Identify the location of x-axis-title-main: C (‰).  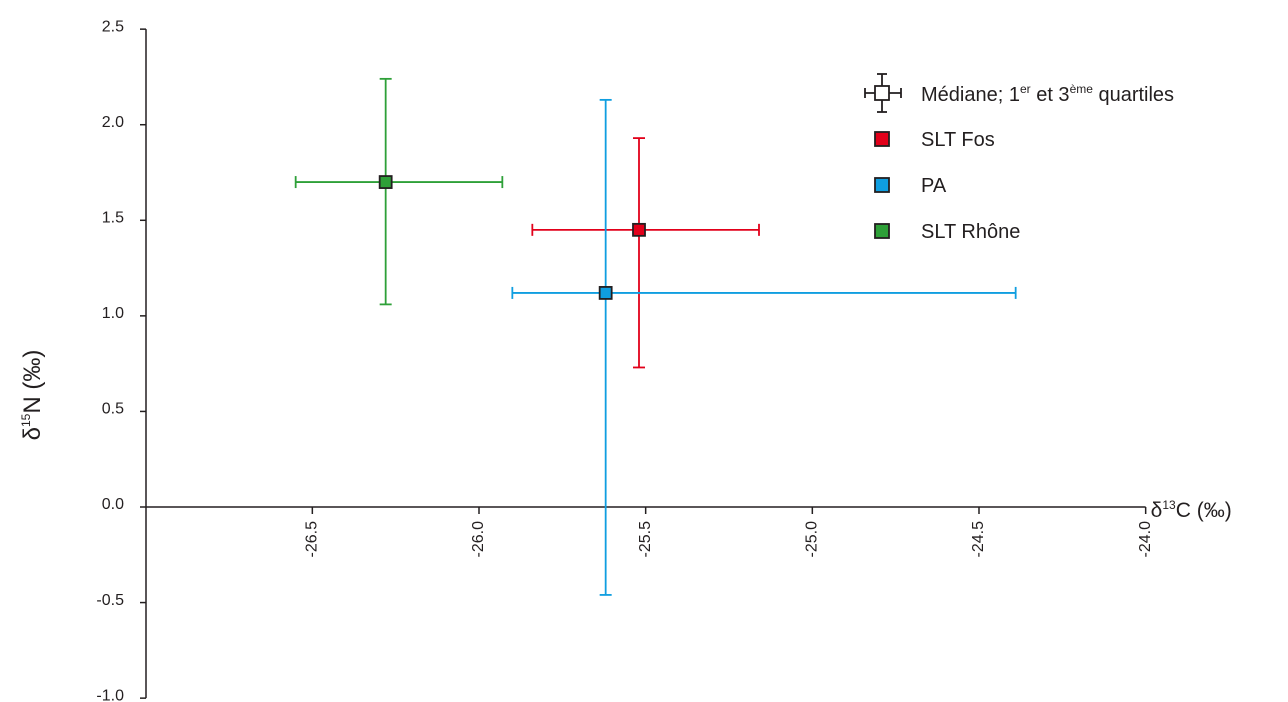
(1204, 510).